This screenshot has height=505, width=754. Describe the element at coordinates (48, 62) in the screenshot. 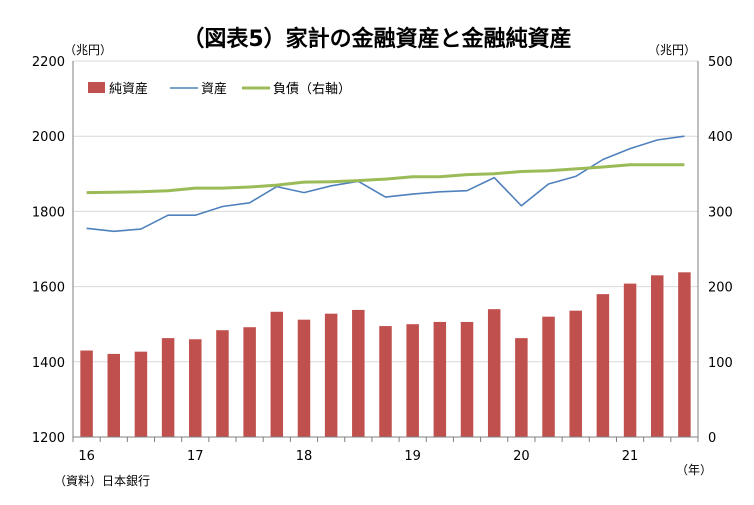

I see `left-tick-label: 2200` at that location.